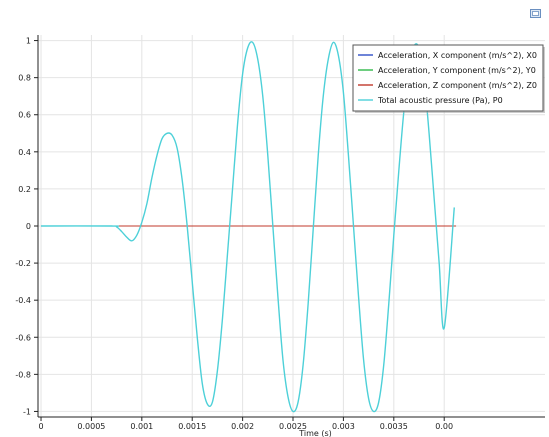 The image size is (549, 437). What do you see at coordinates (343, 426) in the screenshot?
I see `x-tick-label: 0.003` at bounding box center [343, 426].